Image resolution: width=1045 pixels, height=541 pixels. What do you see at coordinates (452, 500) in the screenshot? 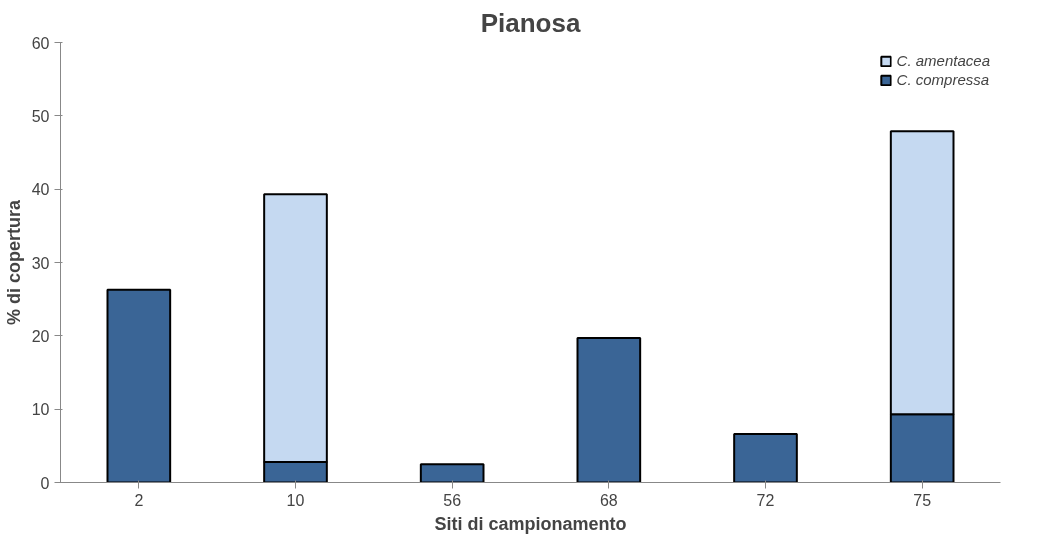
I see `x-tick-label: 56` at bounding box center [452, 500].